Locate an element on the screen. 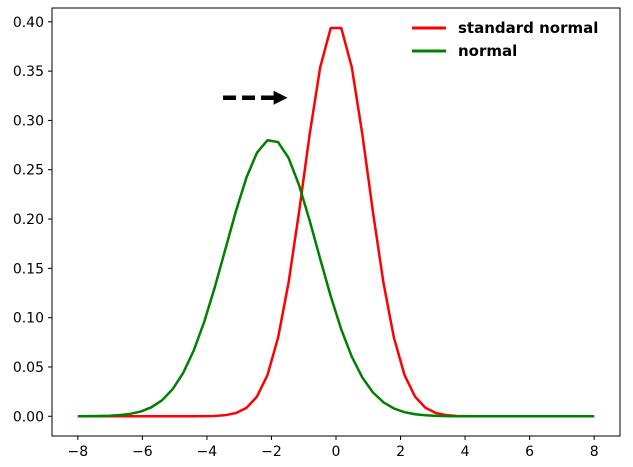 This screenshot has width=633, height=467. y-tick-label: 0.00 is located at coordinates (28, 417).